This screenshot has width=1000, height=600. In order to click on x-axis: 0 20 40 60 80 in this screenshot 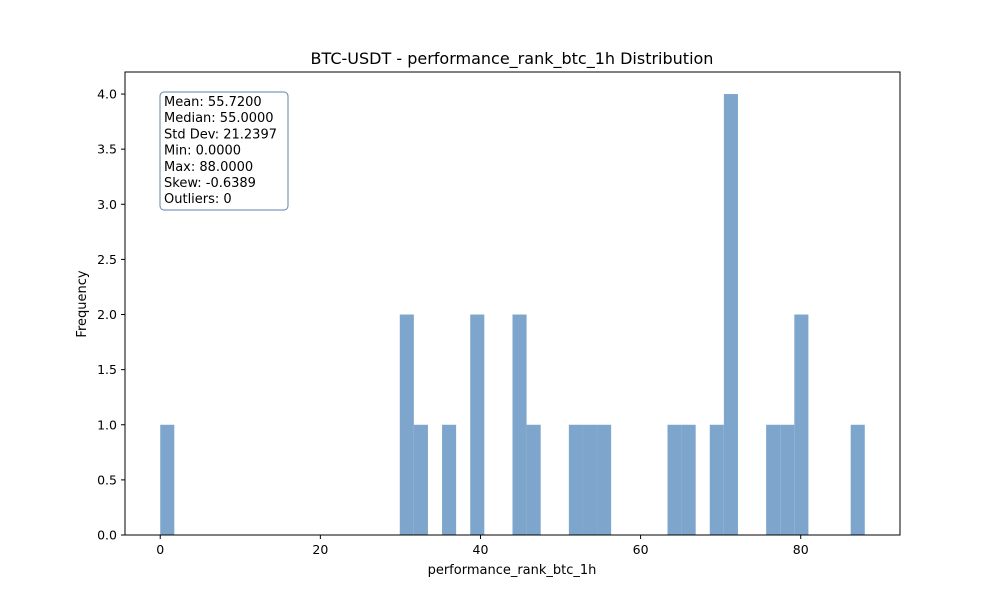, I will do `click(482, 546)`.